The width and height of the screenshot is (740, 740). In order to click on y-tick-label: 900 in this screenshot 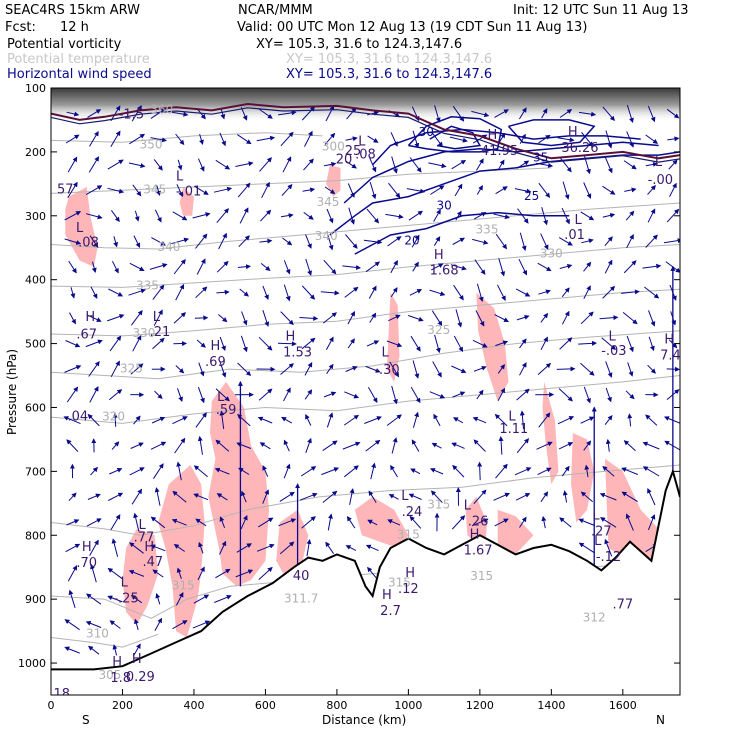, I will do `click(35, 599)`.